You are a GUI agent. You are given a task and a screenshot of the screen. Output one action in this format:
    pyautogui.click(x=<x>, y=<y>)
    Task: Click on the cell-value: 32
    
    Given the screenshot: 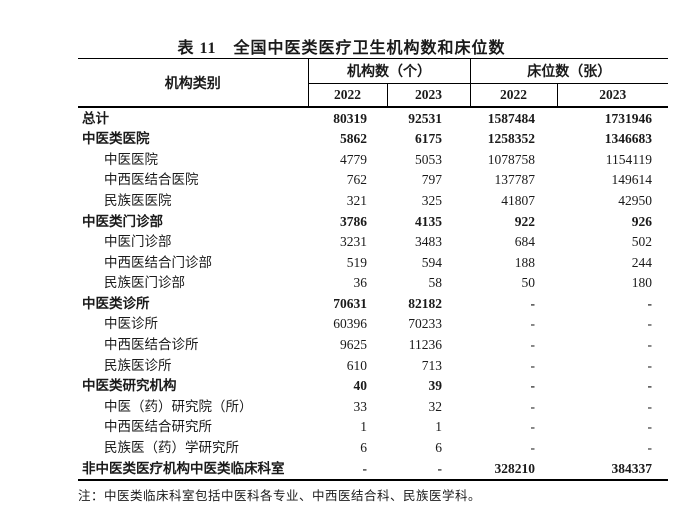 What is the action you would take?
    pyautogui.click(x=435, y=406)
    